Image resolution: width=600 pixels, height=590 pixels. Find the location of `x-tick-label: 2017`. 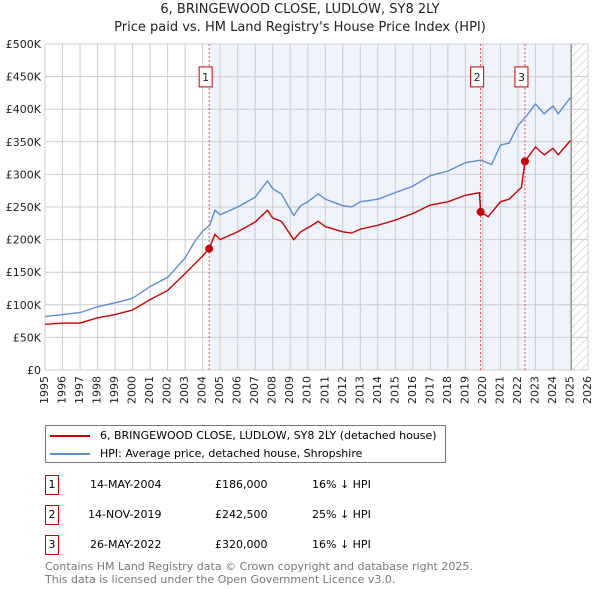

x-tick-label: 2017 is located at coordinates (429, 390).